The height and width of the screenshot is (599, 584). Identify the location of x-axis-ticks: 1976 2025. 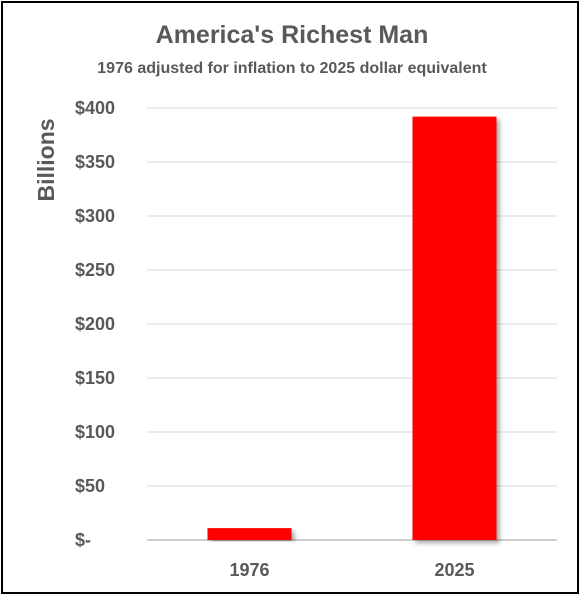
(351, 570).